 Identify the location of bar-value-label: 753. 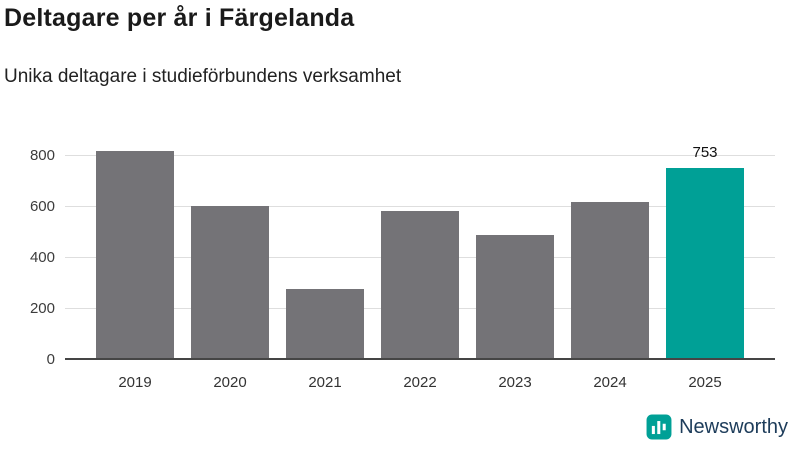
(705, 152).